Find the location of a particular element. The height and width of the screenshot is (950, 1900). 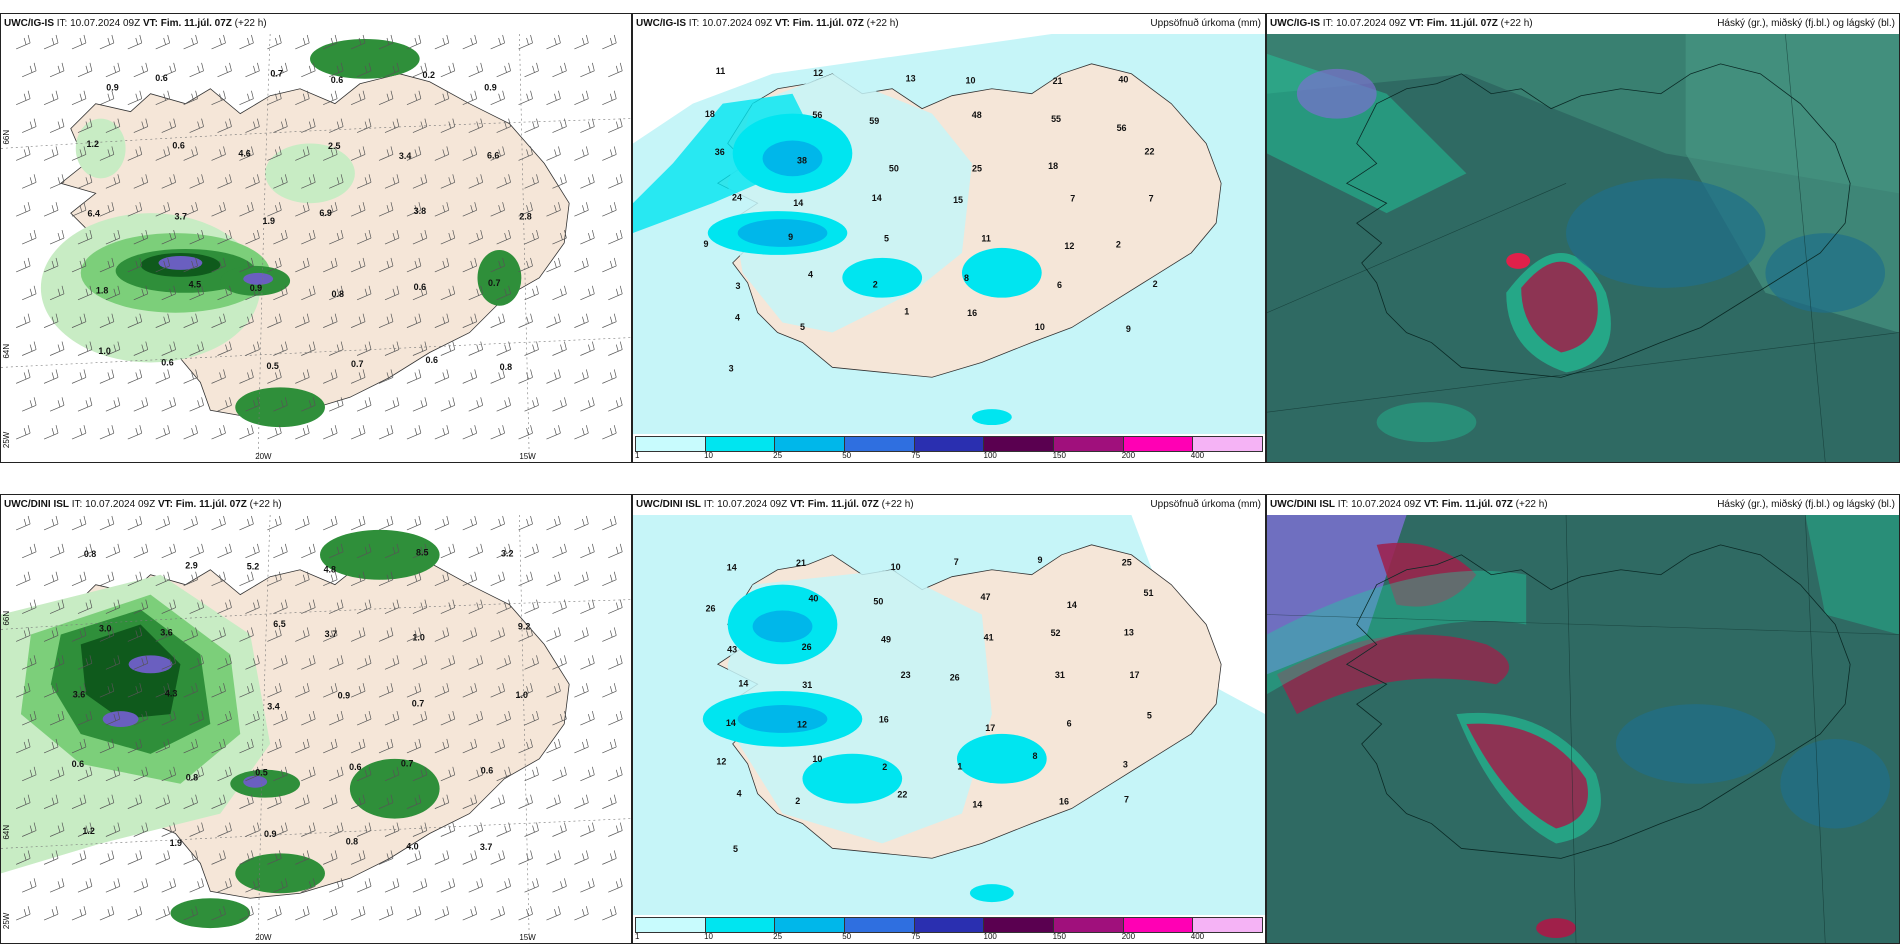

lon-label-20w: 20W is located at coordinates (263, 937).